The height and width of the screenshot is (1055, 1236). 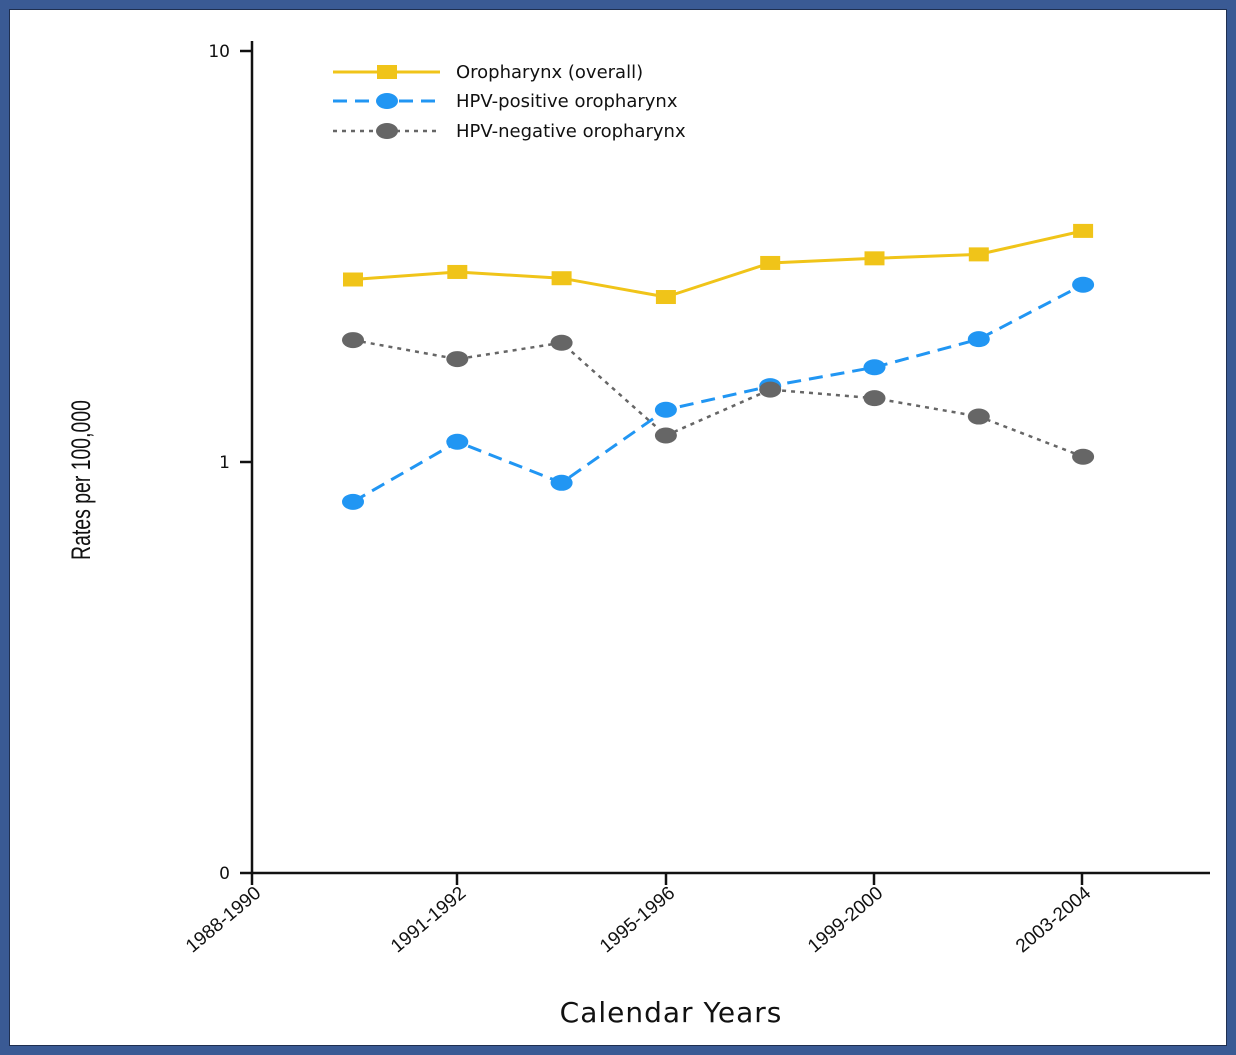 I want to click on legend-item: Oropharynx (overall), so click(x=488, y=72).